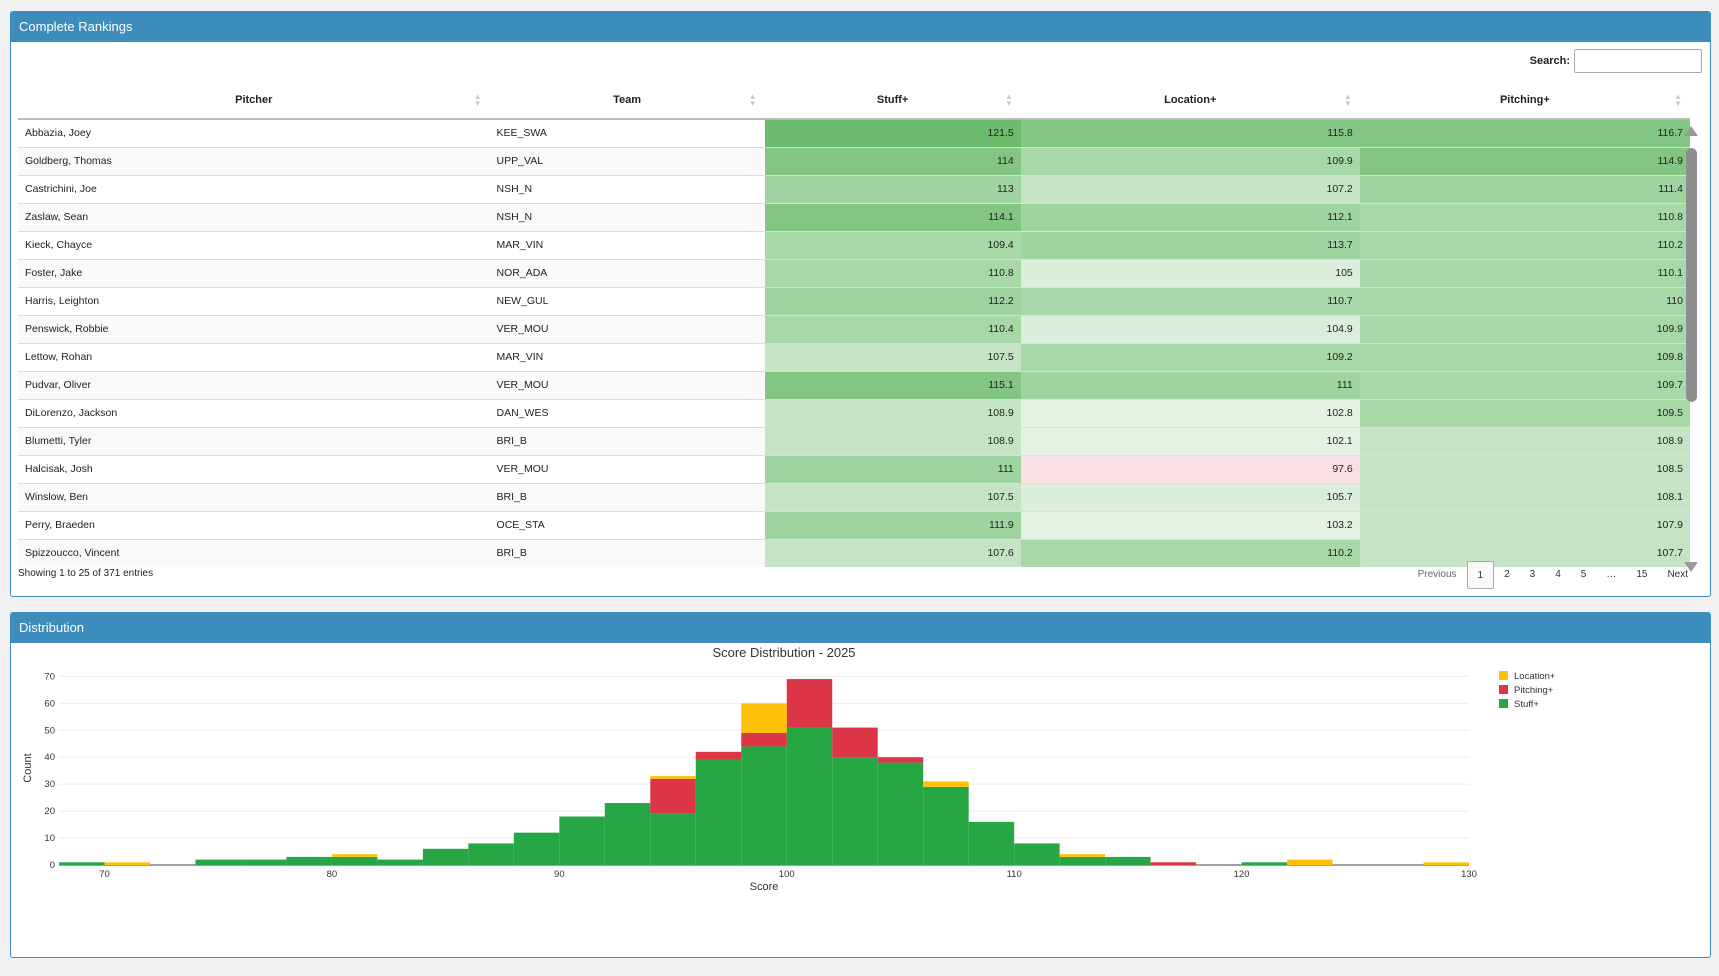 The image size is (1719, 976). What do you see at coordinates (1532, 574) in the screenshot?
I see `pagination-page-3: 3` at bounding box center [1532, 574].